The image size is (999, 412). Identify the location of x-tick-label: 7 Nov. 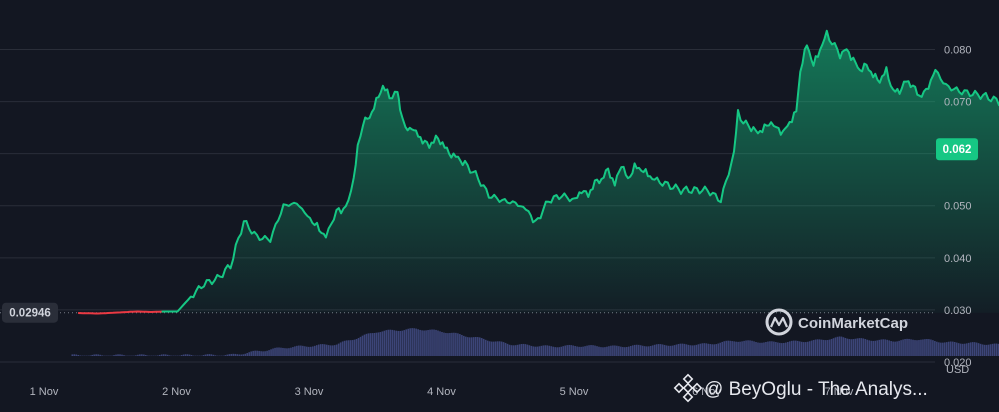
(839, 392).